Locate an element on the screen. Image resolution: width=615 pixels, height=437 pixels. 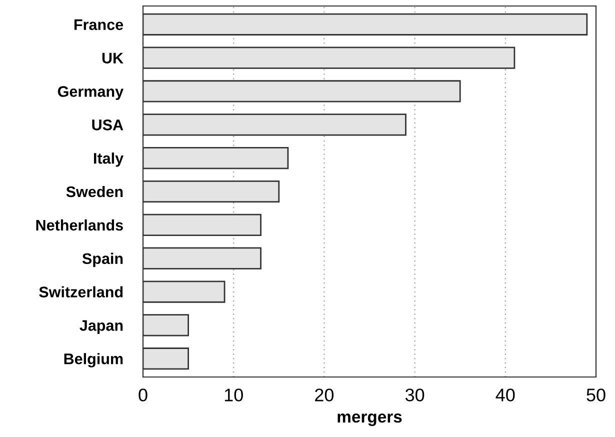
y-tick-label: Switzerland is located at coordinates (81, 292).